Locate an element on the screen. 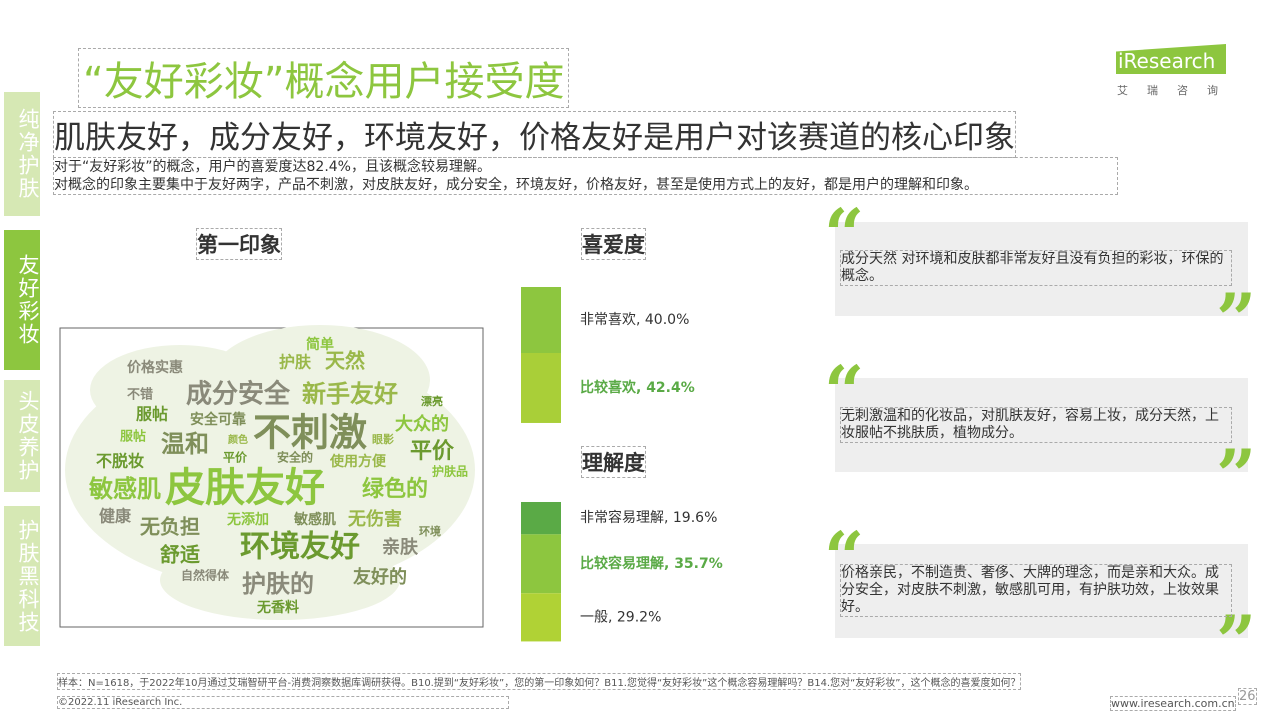  word: 友好的 is located at coordinates (380, 577).